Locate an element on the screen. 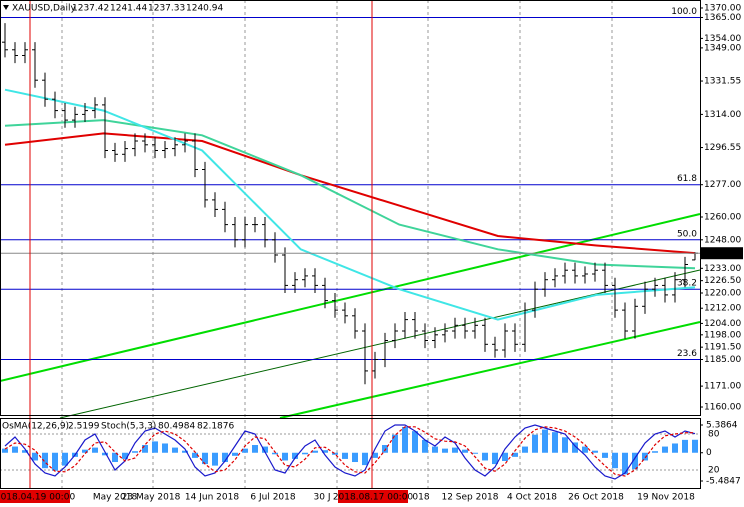 The image size is (744, 507). date-highlight: 2018.04.19 00:00 is located at coordinates (37, 498).